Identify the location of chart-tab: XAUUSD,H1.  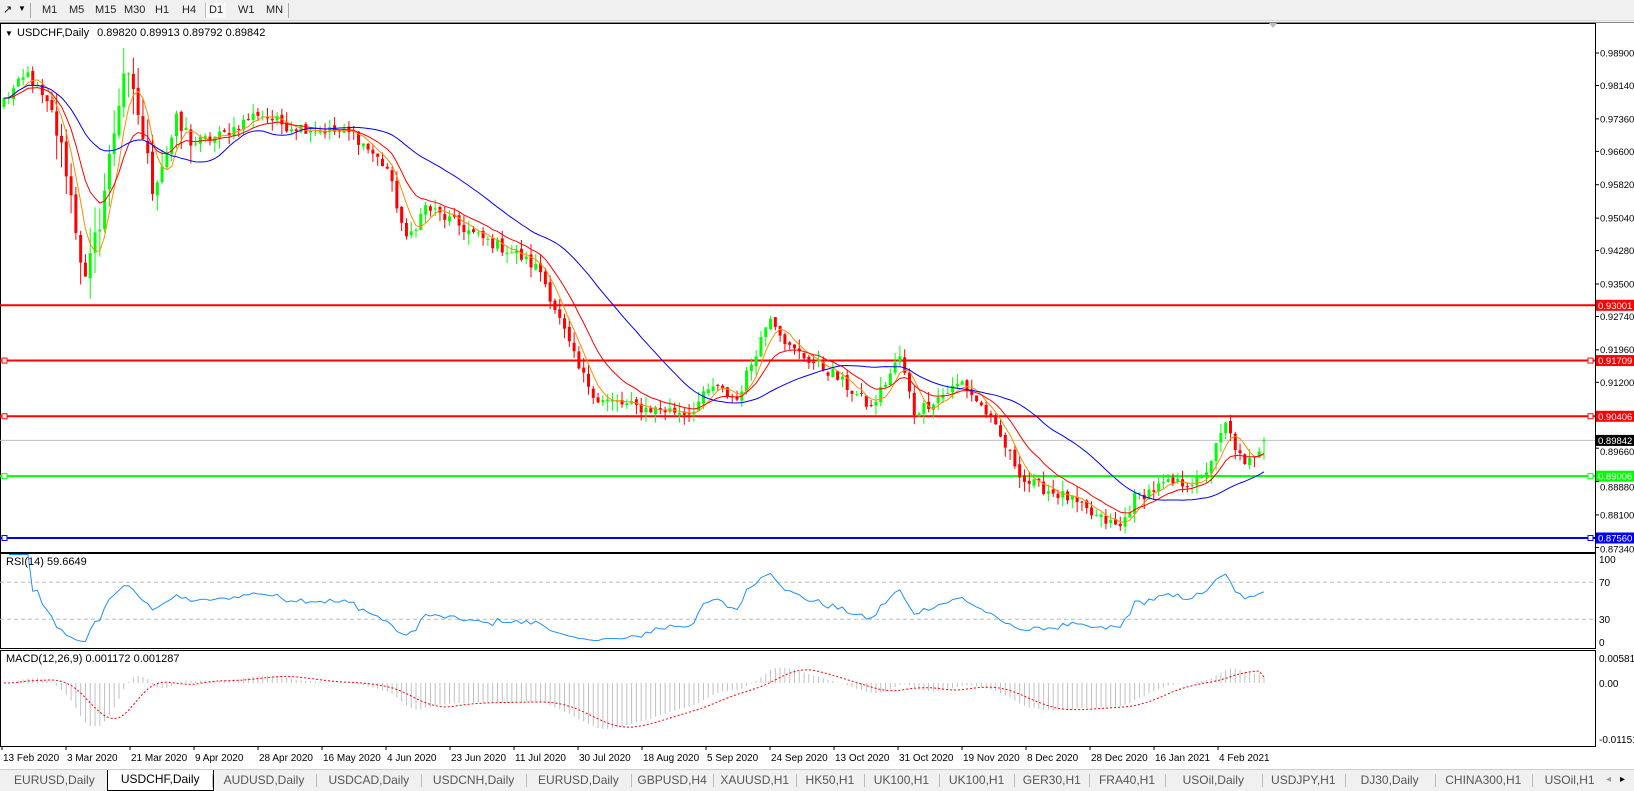
(755, 780).